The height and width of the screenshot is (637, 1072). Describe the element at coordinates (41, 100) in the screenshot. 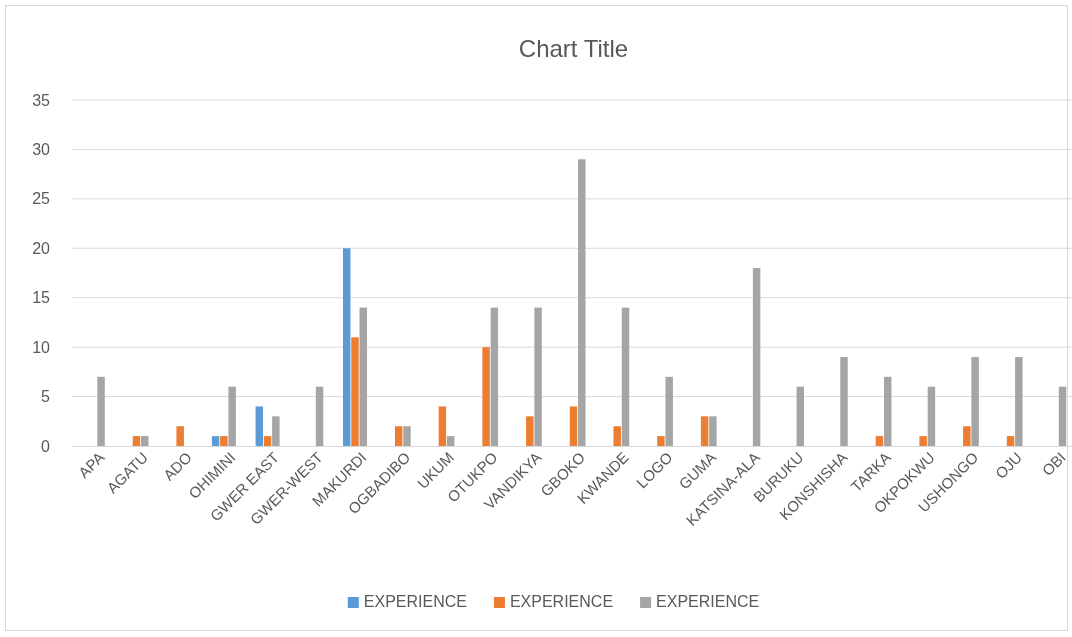

I see `y-tick-label: 35` at that location.